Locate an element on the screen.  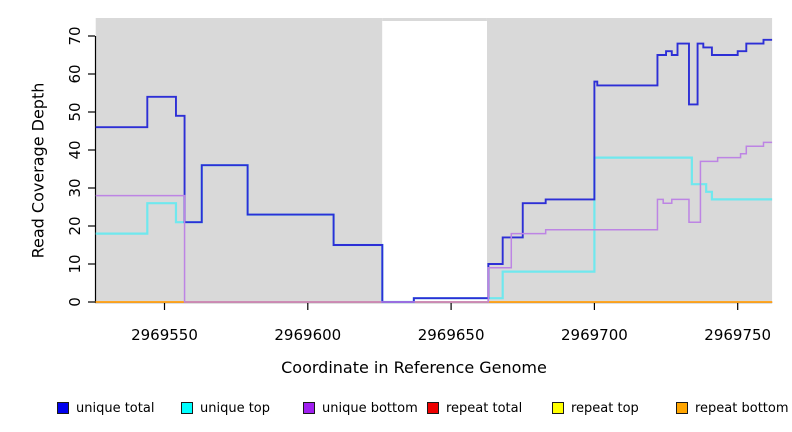
legend-item-unique-top: unique top is located at coordinates (225, 407).